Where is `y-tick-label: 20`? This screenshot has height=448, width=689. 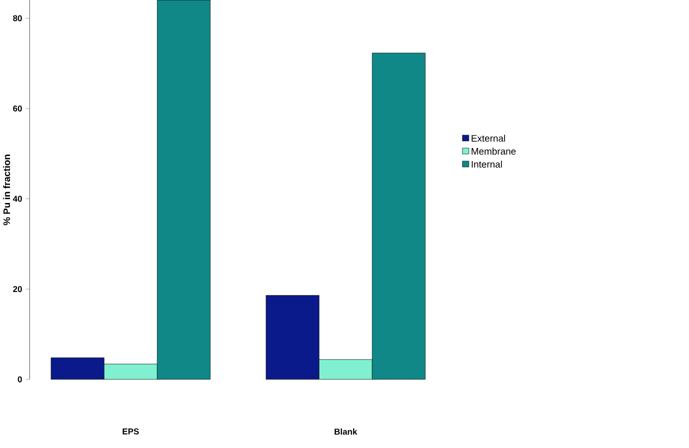 y-tick-label: 20 is located at coordinates (17, 289).